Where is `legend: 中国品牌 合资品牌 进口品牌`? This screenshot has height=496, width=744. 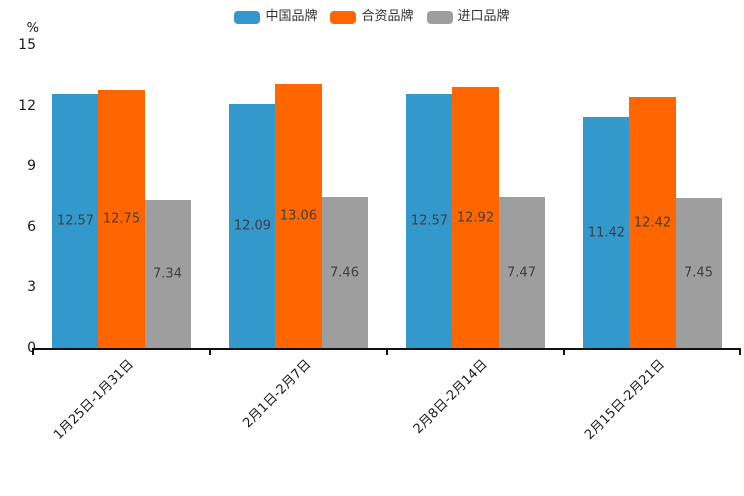
legend: 中国品牌 合资品牌 进口品牌 is located at coordinates (372, 17).